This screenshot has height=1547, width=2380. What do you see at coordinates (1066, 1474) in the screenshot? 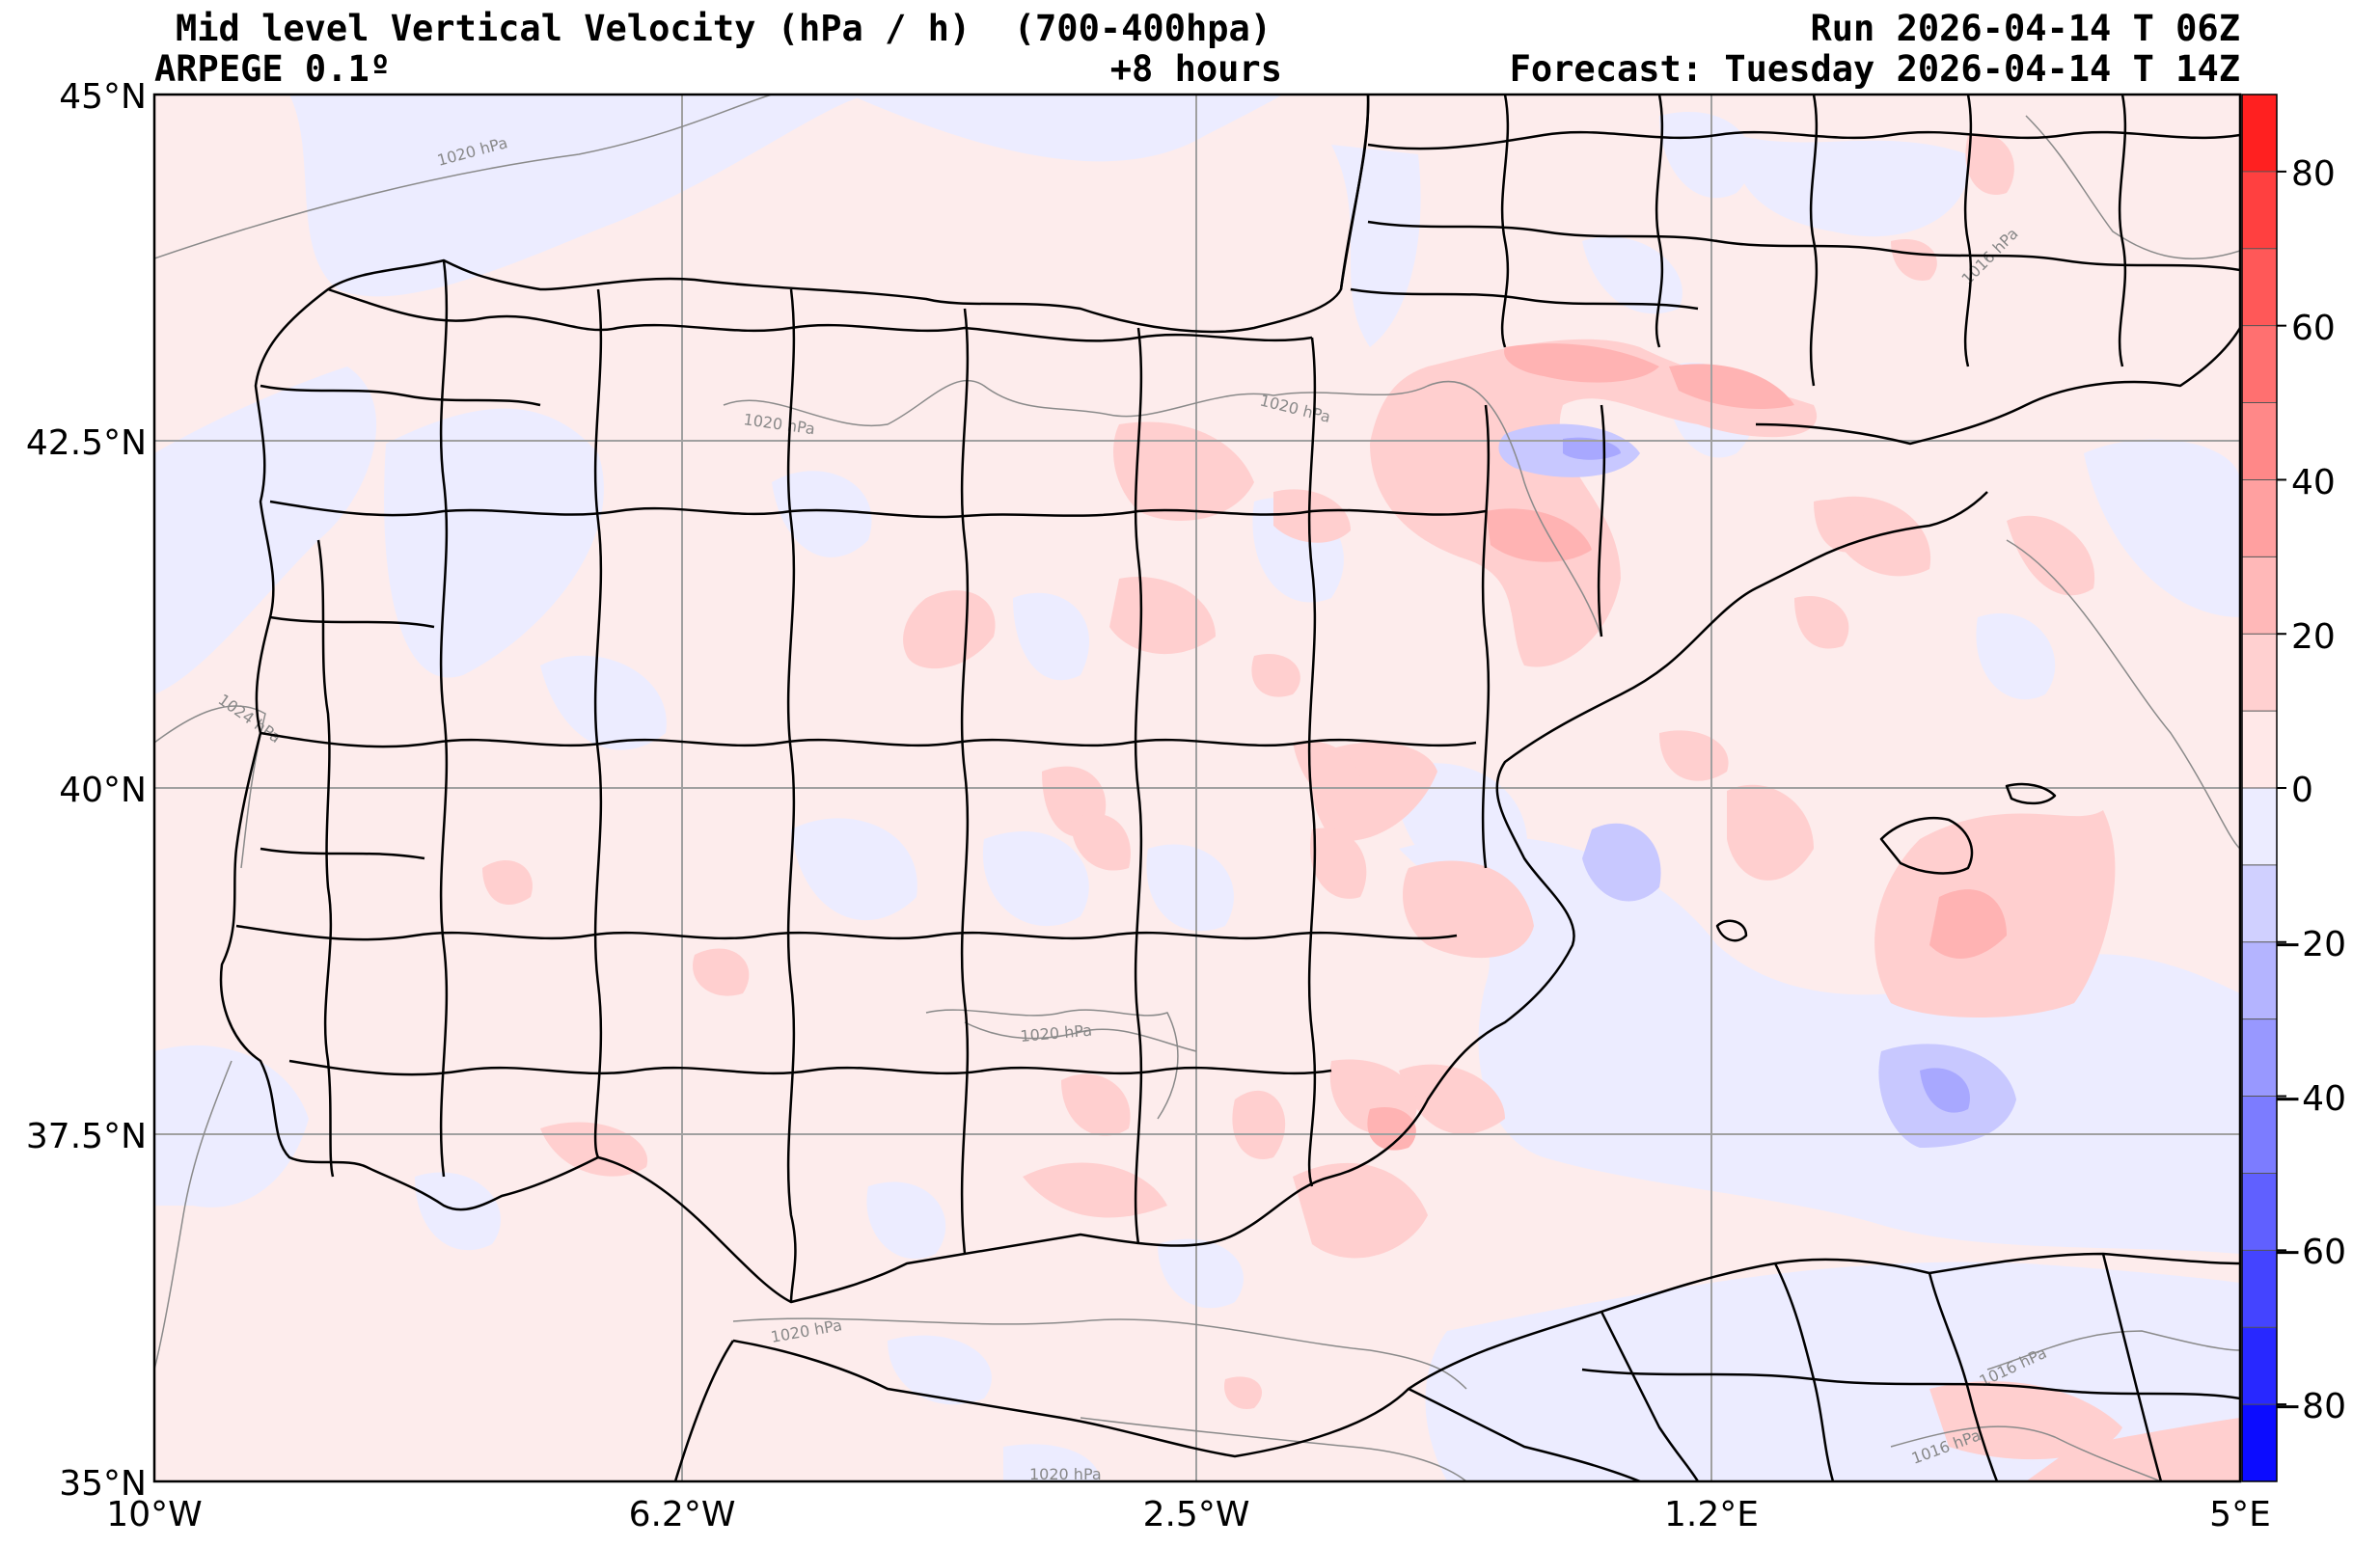
I see `isobar-label: 1020 hPa` at bounding box center [1066, 1474].